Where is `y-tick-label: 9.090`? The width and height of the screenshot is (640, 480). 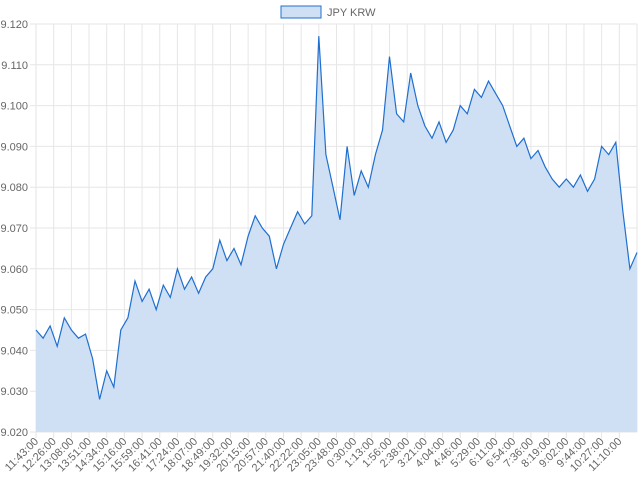 y-tick-label: 9.090 is located at coordinates (14, 147).